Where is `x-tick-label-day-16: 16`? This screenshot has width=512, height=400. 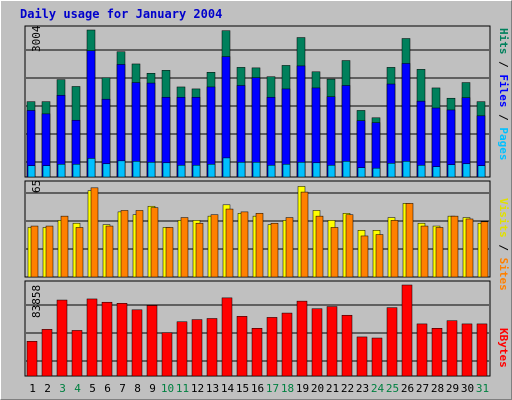
x-tick-label-day-16: 16 is located at coordinates (257, 388).